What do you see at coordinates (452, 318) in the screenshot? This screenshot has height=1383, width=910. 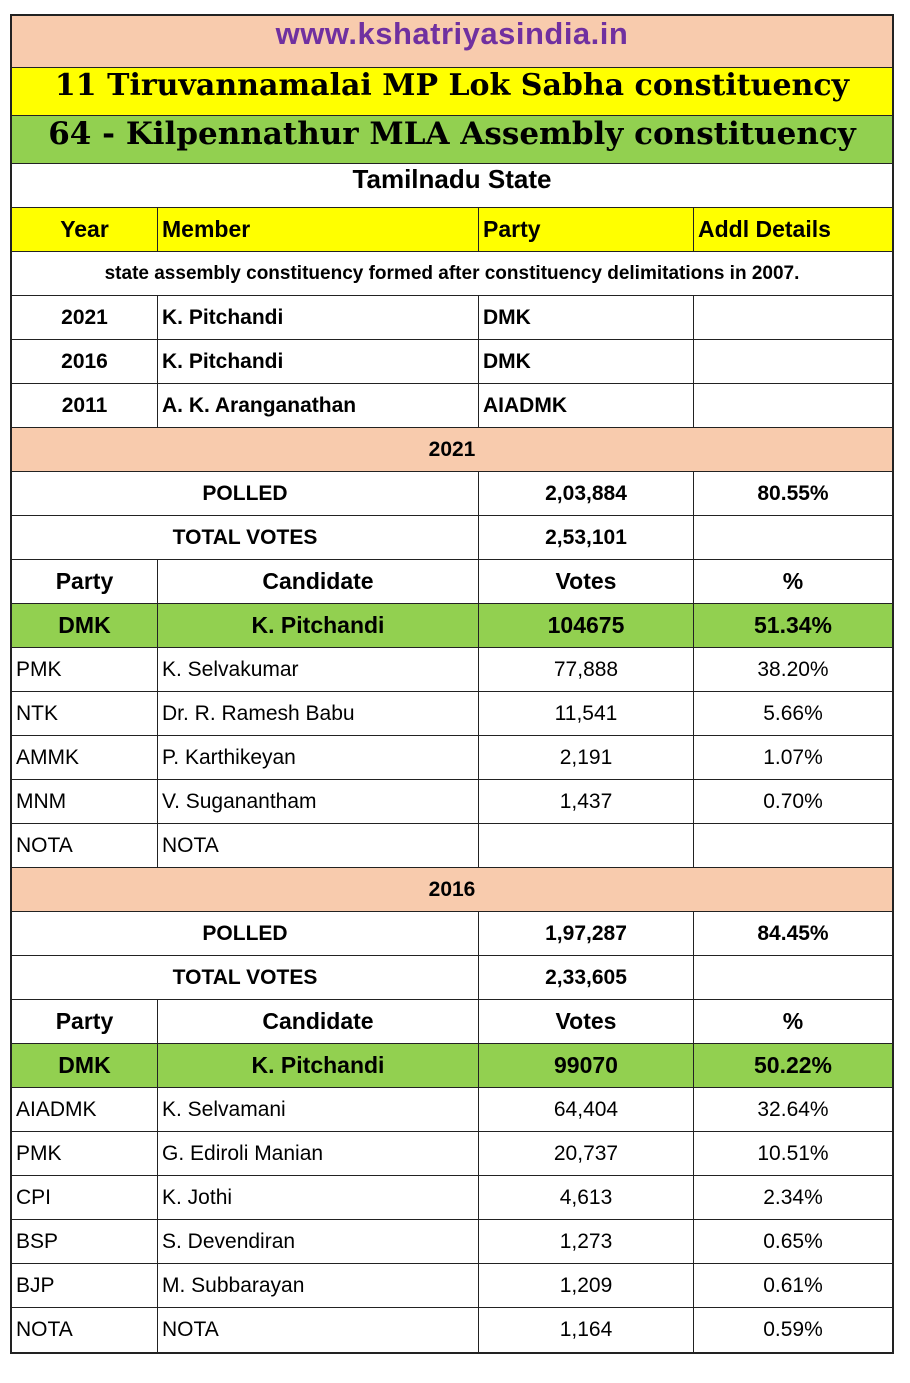 I see `member-row: 2021 K. Pitchandi DMK` at bounding box center [452, 318].